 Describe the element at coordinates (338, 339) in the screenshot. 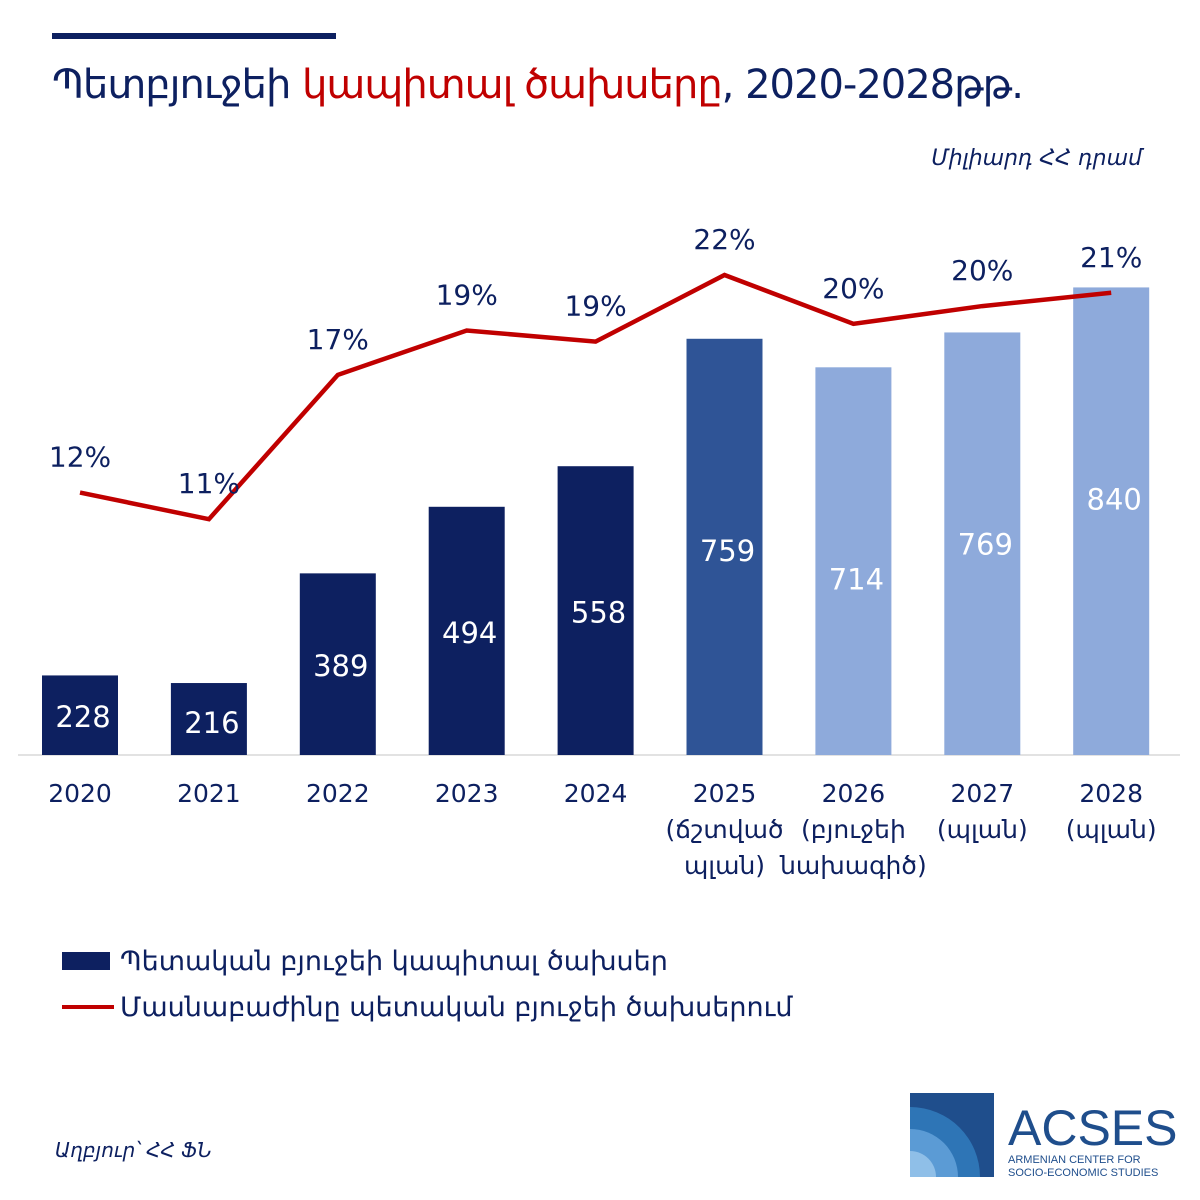

I see `share-point-label: 17%` at that location.